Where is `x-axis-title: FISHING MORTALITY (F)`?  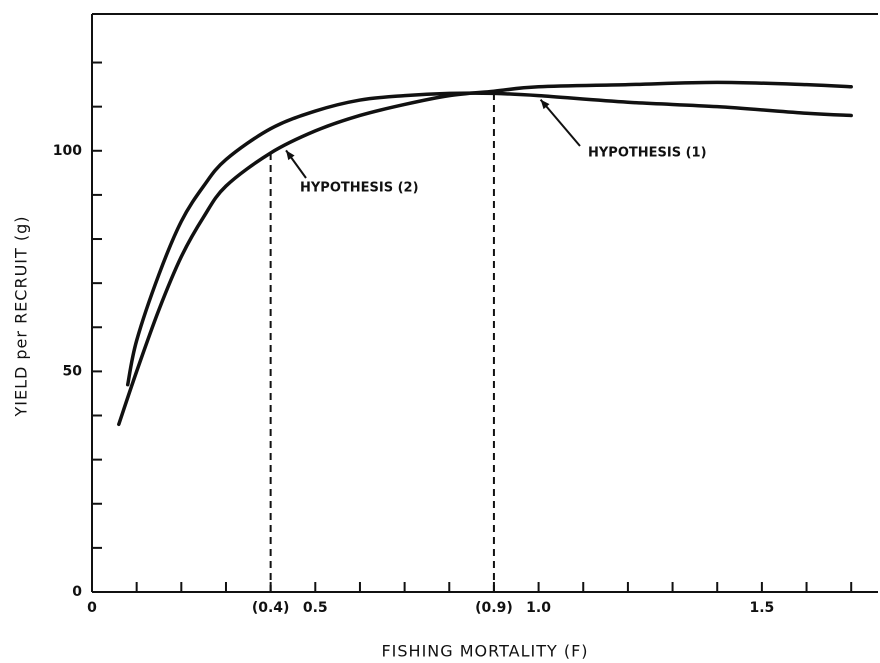
x-axis-title: FISHING MORTALITY (F) is located at coordinates (484, 651).